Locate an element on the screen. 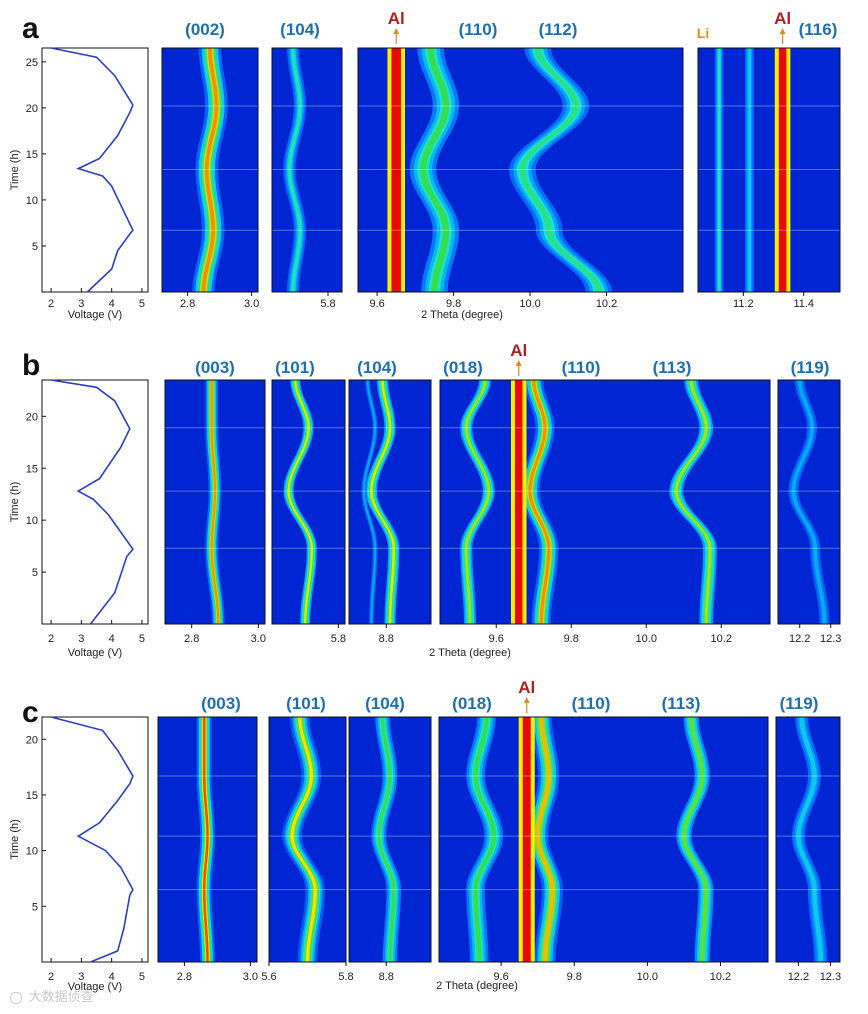 Image resolution: width=868 pixels, height=1014 pixels. panel-letter-a: a is located at coordinates (30, 28).